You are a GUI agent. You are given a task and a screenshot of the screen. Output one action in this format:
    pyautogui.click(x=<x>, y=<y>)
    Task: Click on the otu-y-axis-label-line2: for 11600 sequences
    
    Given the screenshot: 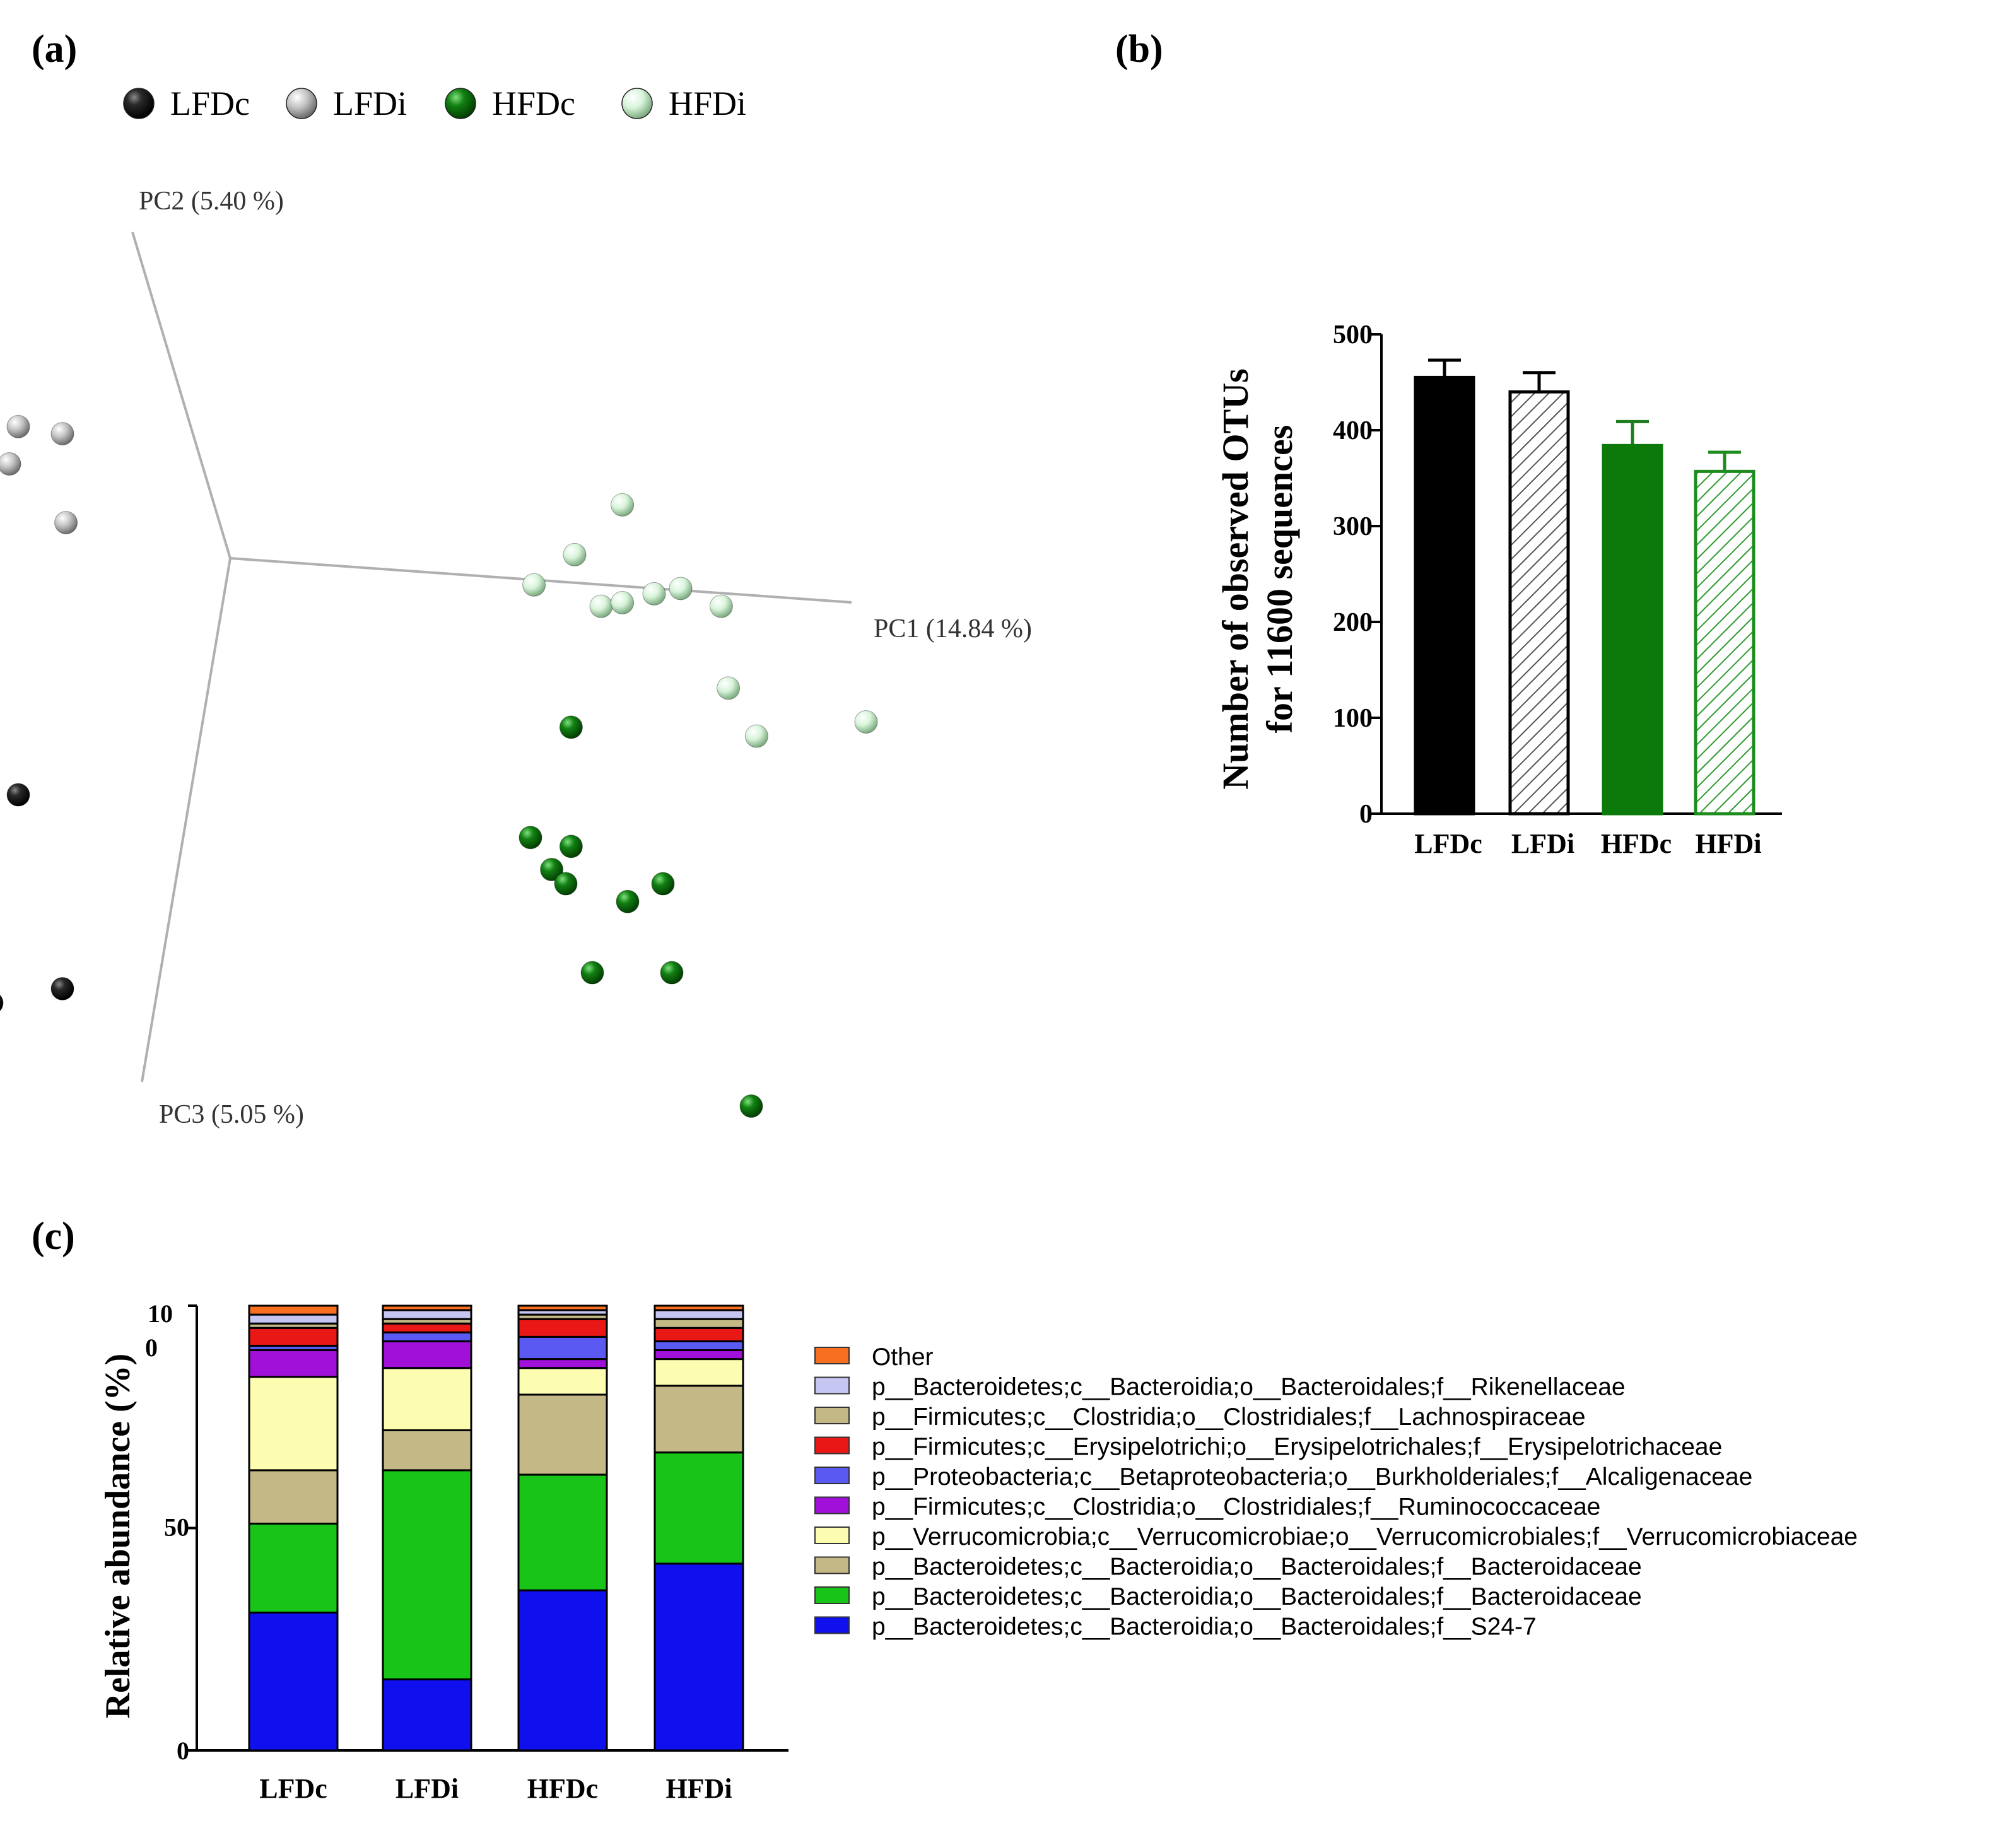 What is the action you would take?
    pyautogui.click(x=1279, y=579)
    